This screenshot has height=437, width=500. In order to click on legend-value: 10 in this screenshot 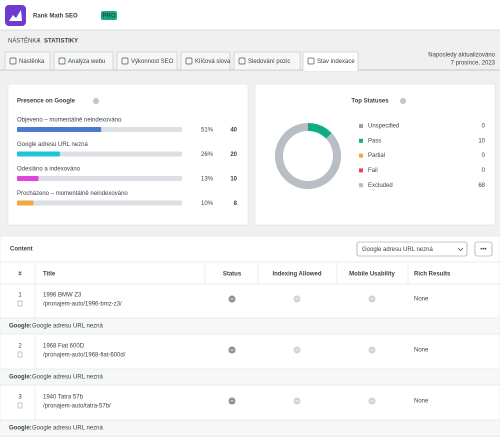, I will do `click(481, 141)`.